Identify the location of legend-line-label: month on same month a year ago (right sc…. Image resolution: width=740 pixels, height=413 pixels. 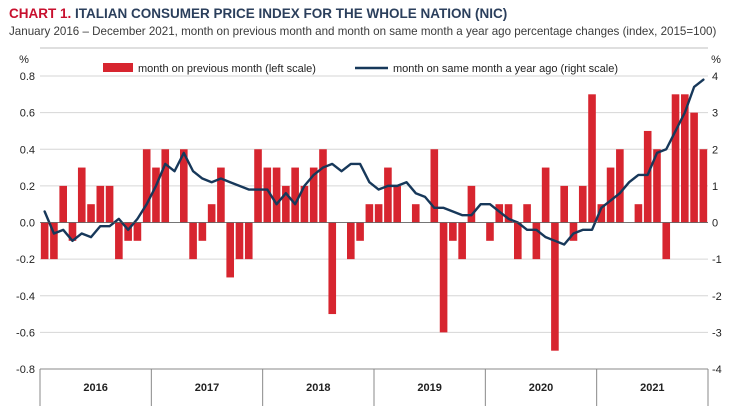
(505, 69).